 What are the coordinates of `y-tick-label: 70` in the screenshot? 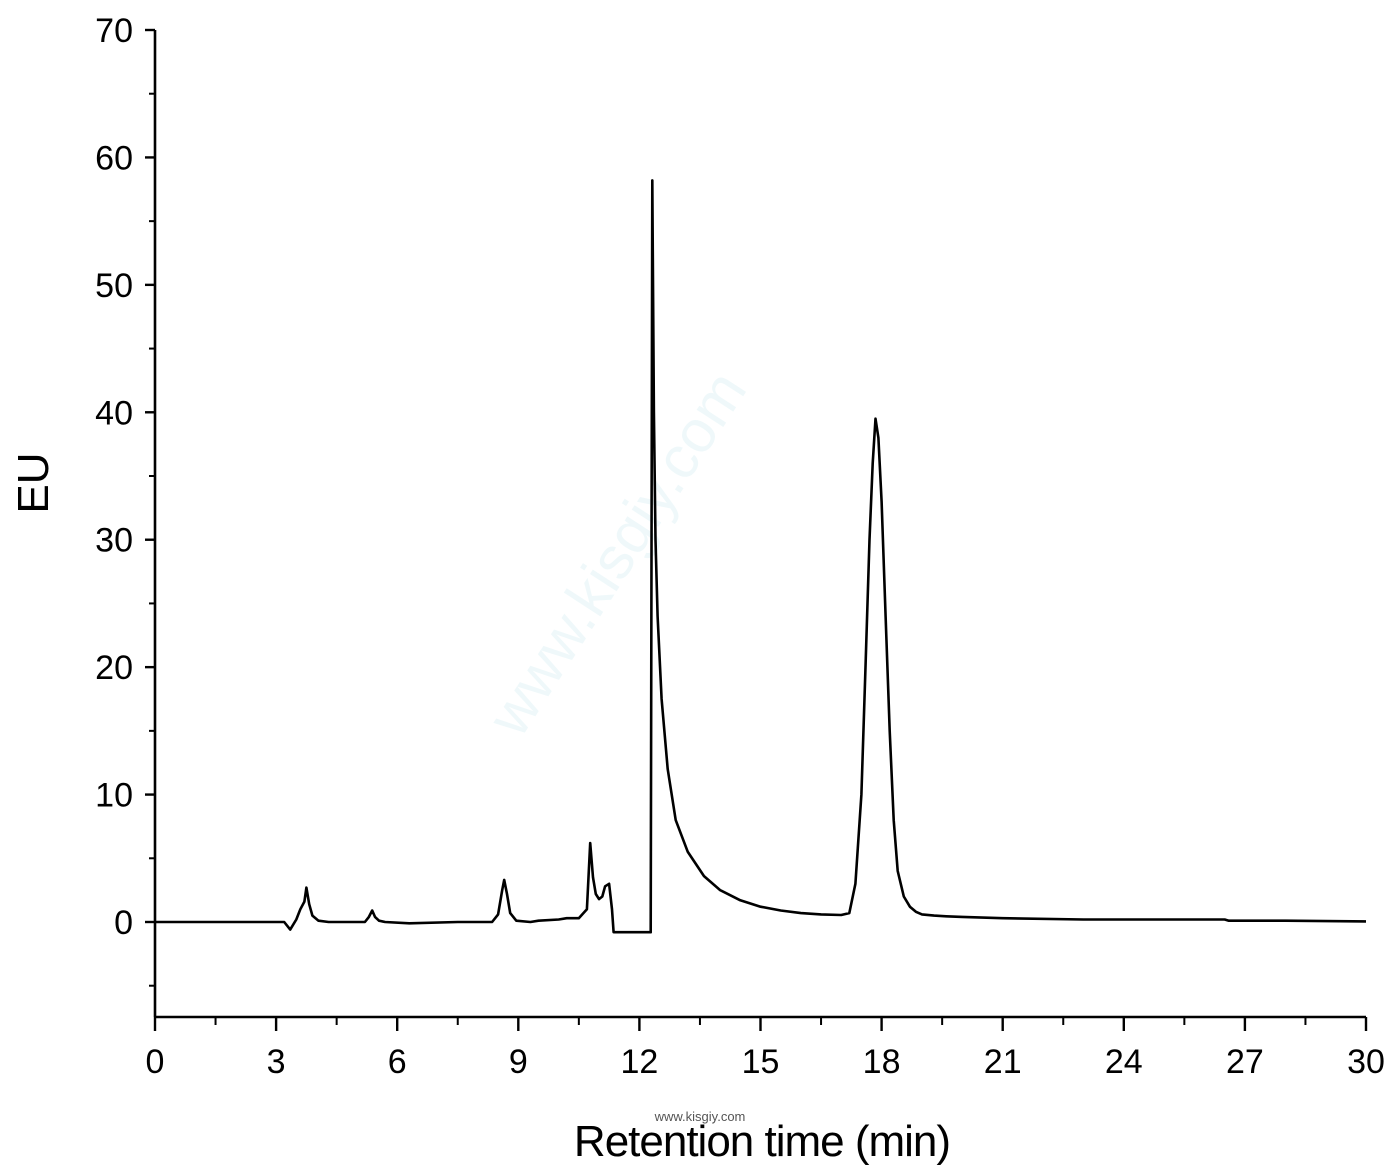 It's located at (114, 31).